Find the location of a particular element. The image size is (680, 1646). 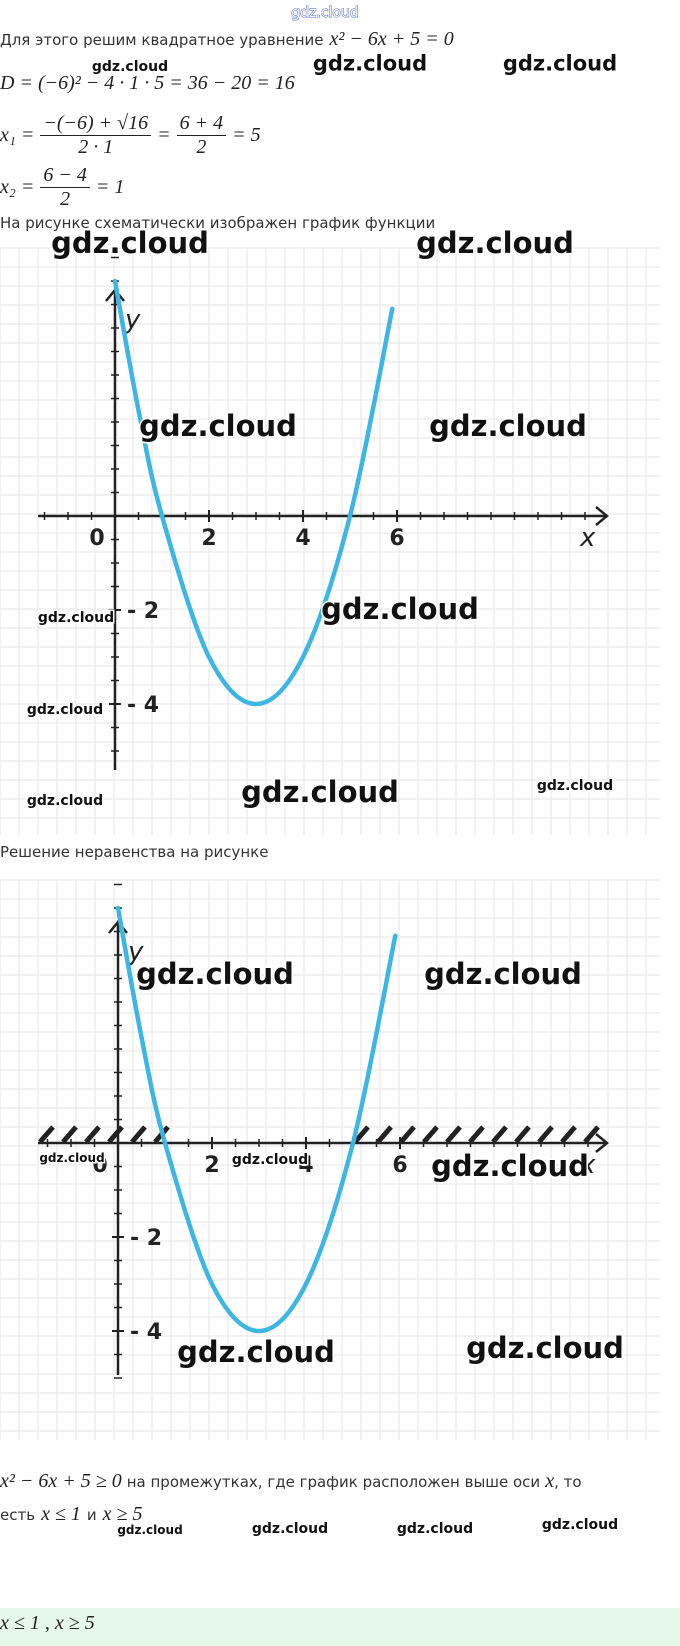

result: = 5 is located at coordinates (246, 135).